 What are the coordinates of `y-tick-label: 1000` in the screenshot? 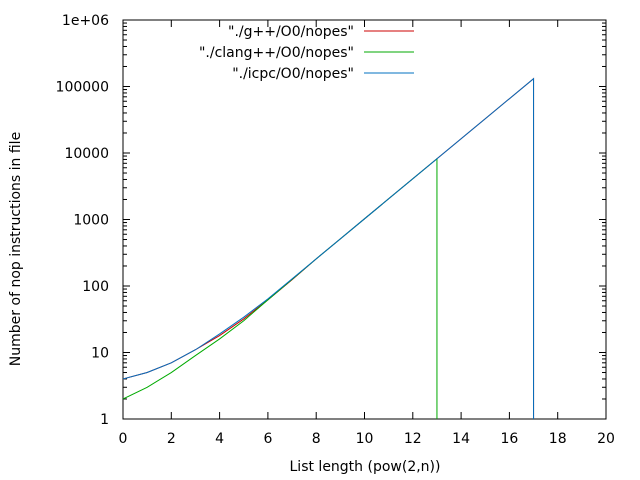 It's located at (91, 221).